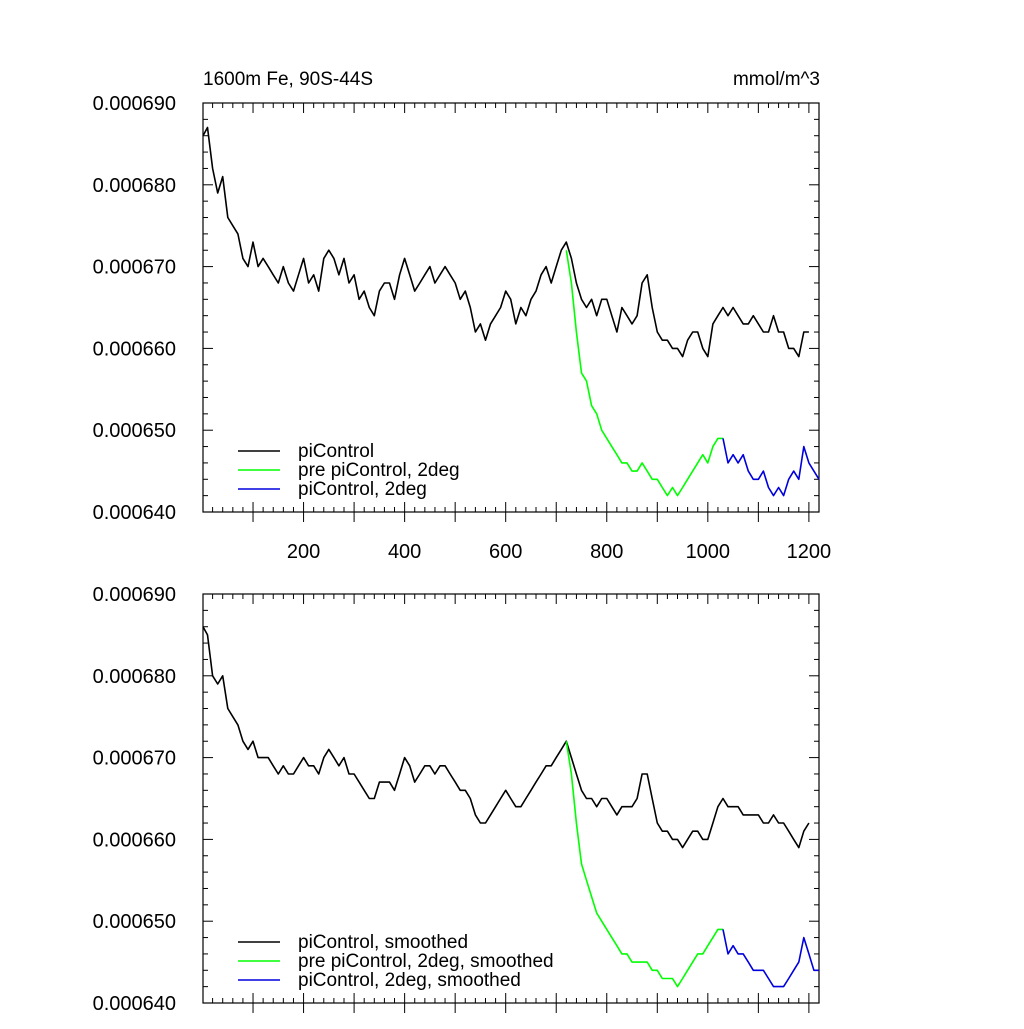 Image resolution: width=1024 pixels, height=1029 pixels. Describe the element at coordinates (606, 552) in the screenshot. I see `x-tick-label: 800` at that location.